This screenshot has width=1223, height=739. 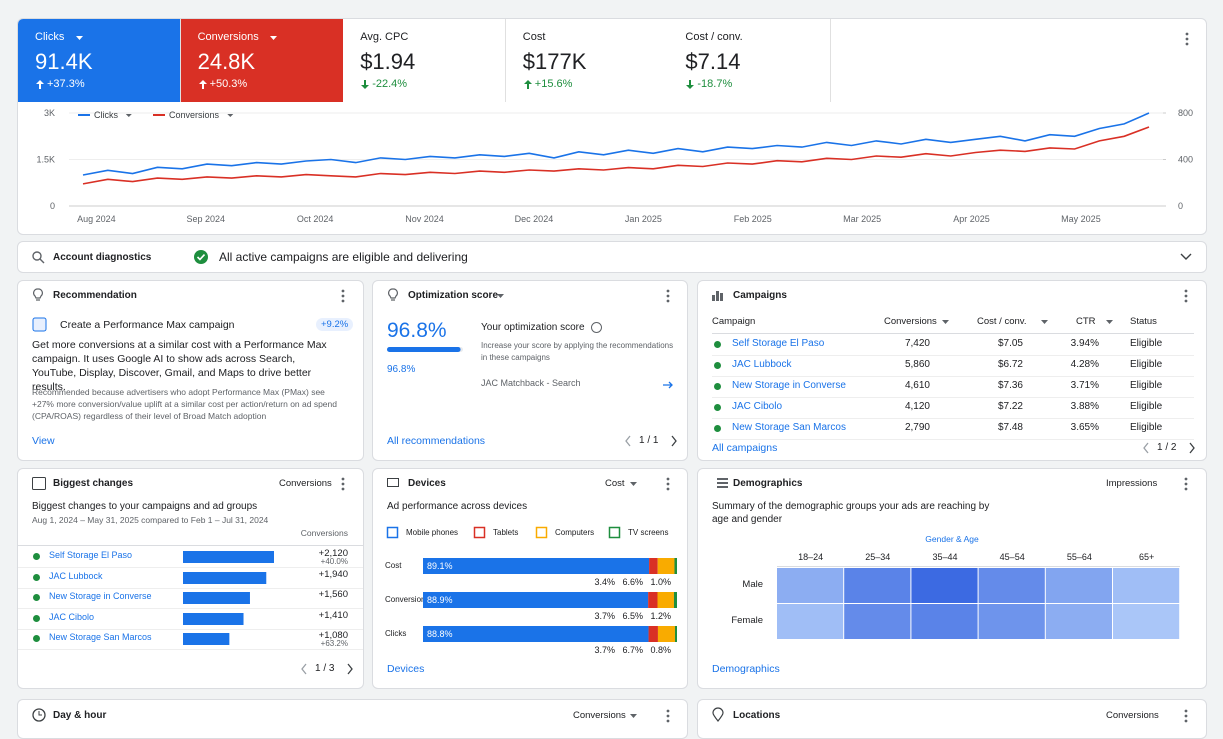 What do you see at coordinates (228, 37) in the screenshot?
I see `scorecard-label: Conversions` at bounding box center [228, 37].